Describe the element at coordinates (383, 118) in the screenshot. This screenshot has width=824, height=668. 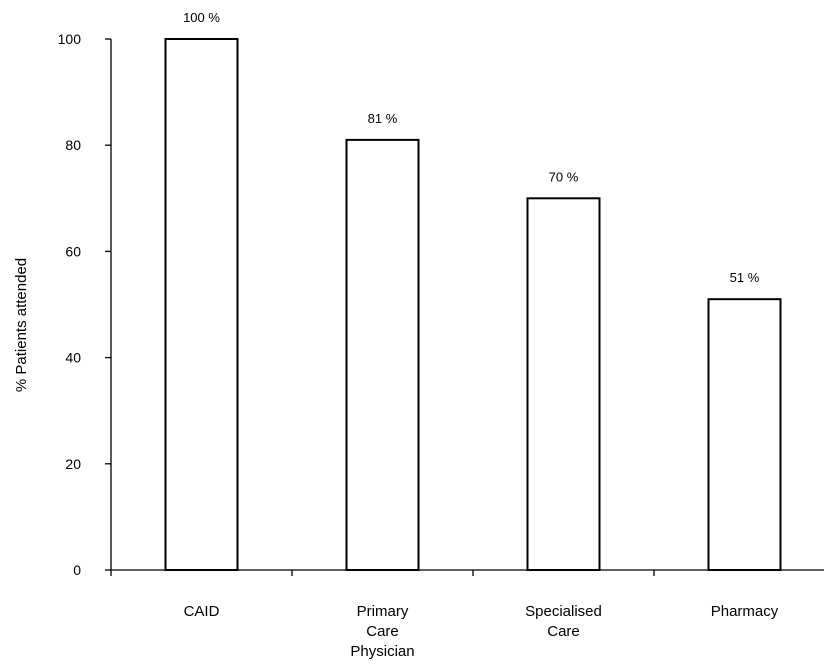
I see `data-label: 81 %` at that location.